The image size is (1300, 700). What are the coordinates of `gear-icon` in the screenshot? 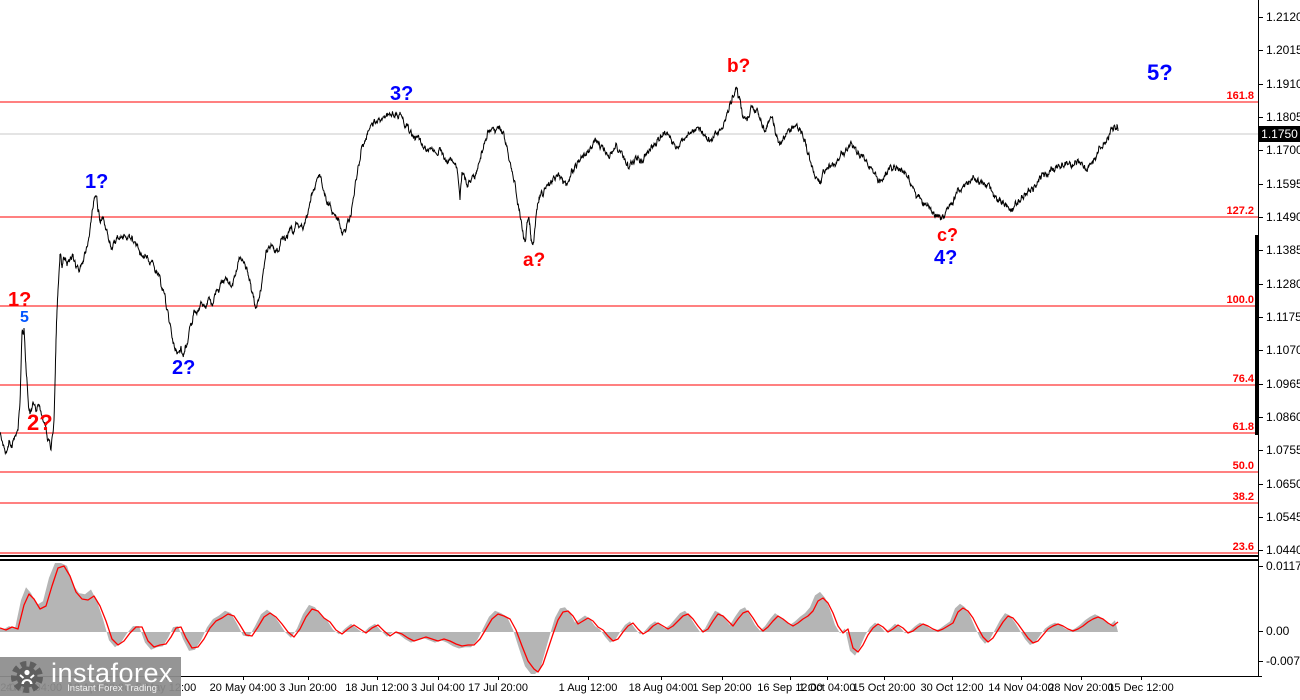 It's located at (27, 676).